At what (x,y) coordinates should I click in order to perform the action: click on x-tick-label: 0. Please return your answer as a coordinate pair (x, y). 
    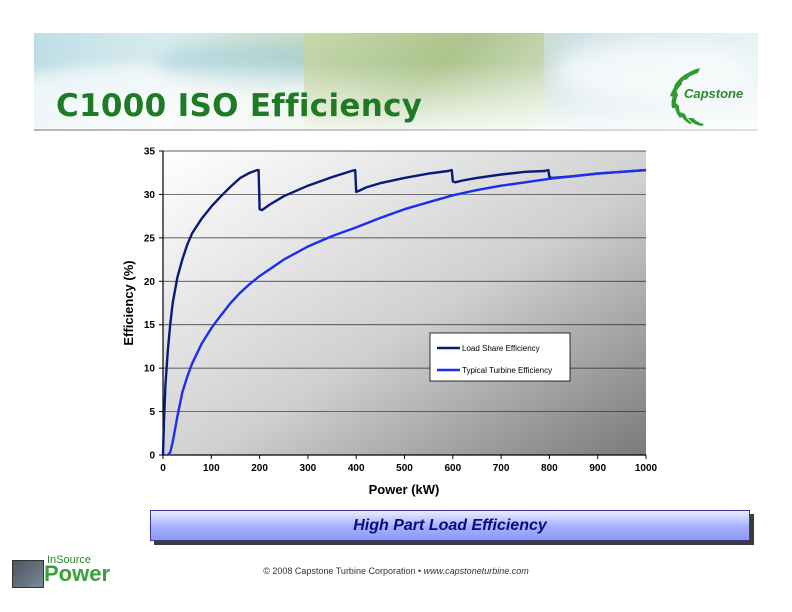
    Looking at the image, I should click on (163, 468).